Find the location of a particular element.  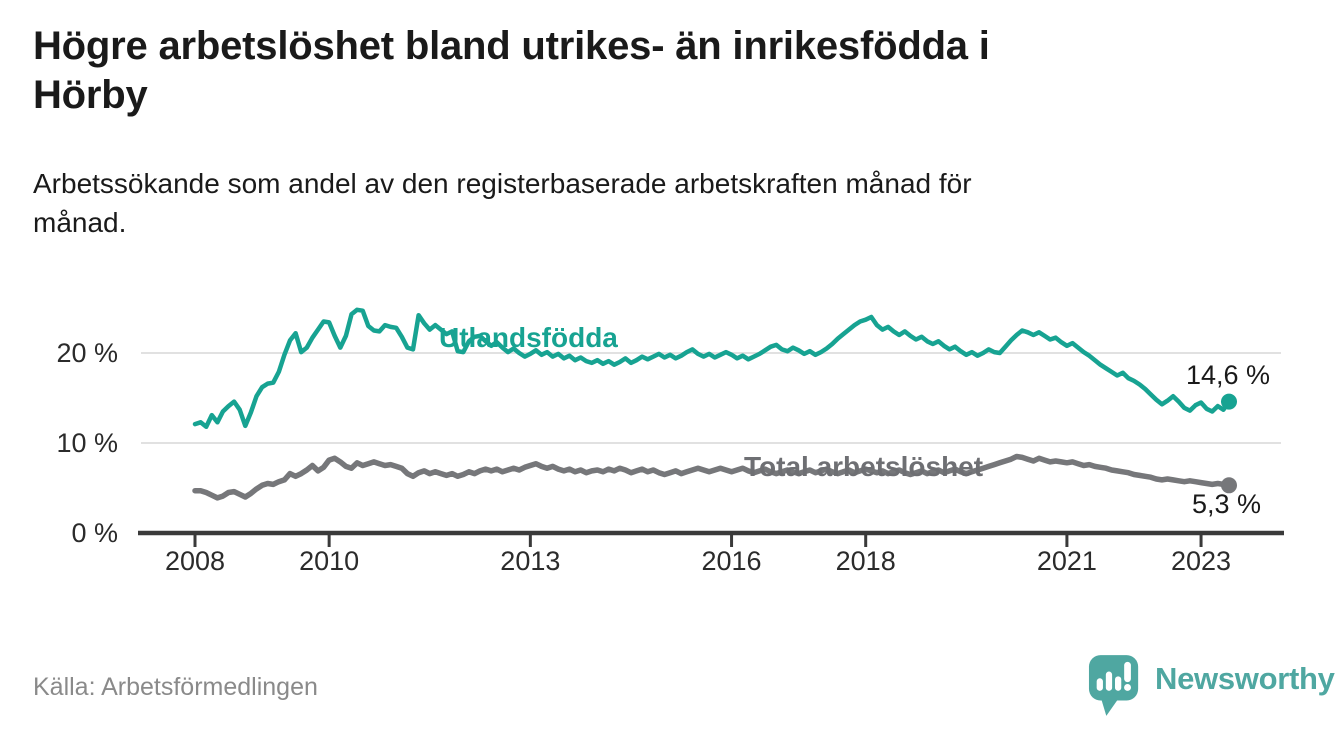

series-line-total-arbetsloshet is located at coordinates (712, 477).